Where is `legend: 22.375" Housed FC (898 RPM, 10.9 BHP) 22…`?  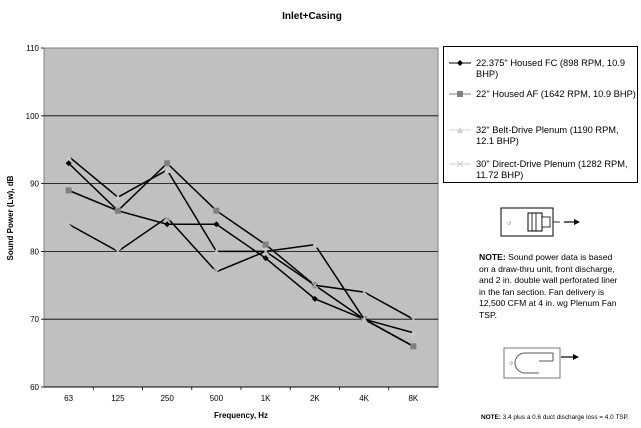
legend: 22.375" Housed FC (898 RPM, 10.9 BHP) 22… is located at coordinates (540, 114).